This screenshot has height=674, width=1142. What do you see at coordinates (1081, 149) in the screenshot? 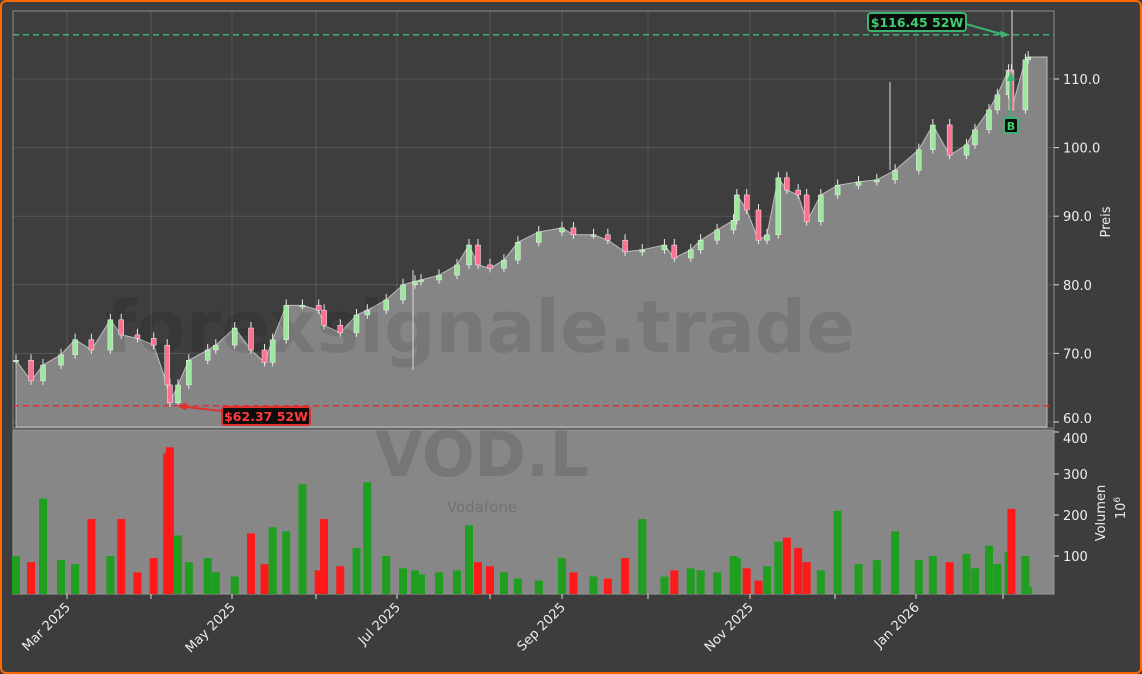
I see `price-tick-label: 100.0` at bounding box center [1081, 149].